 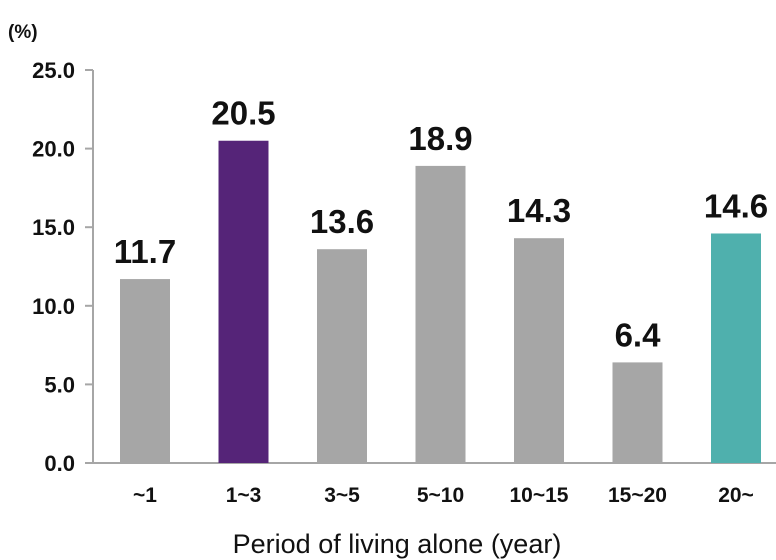 I want to click on unit-label: (%), so click(x=23, y=32).